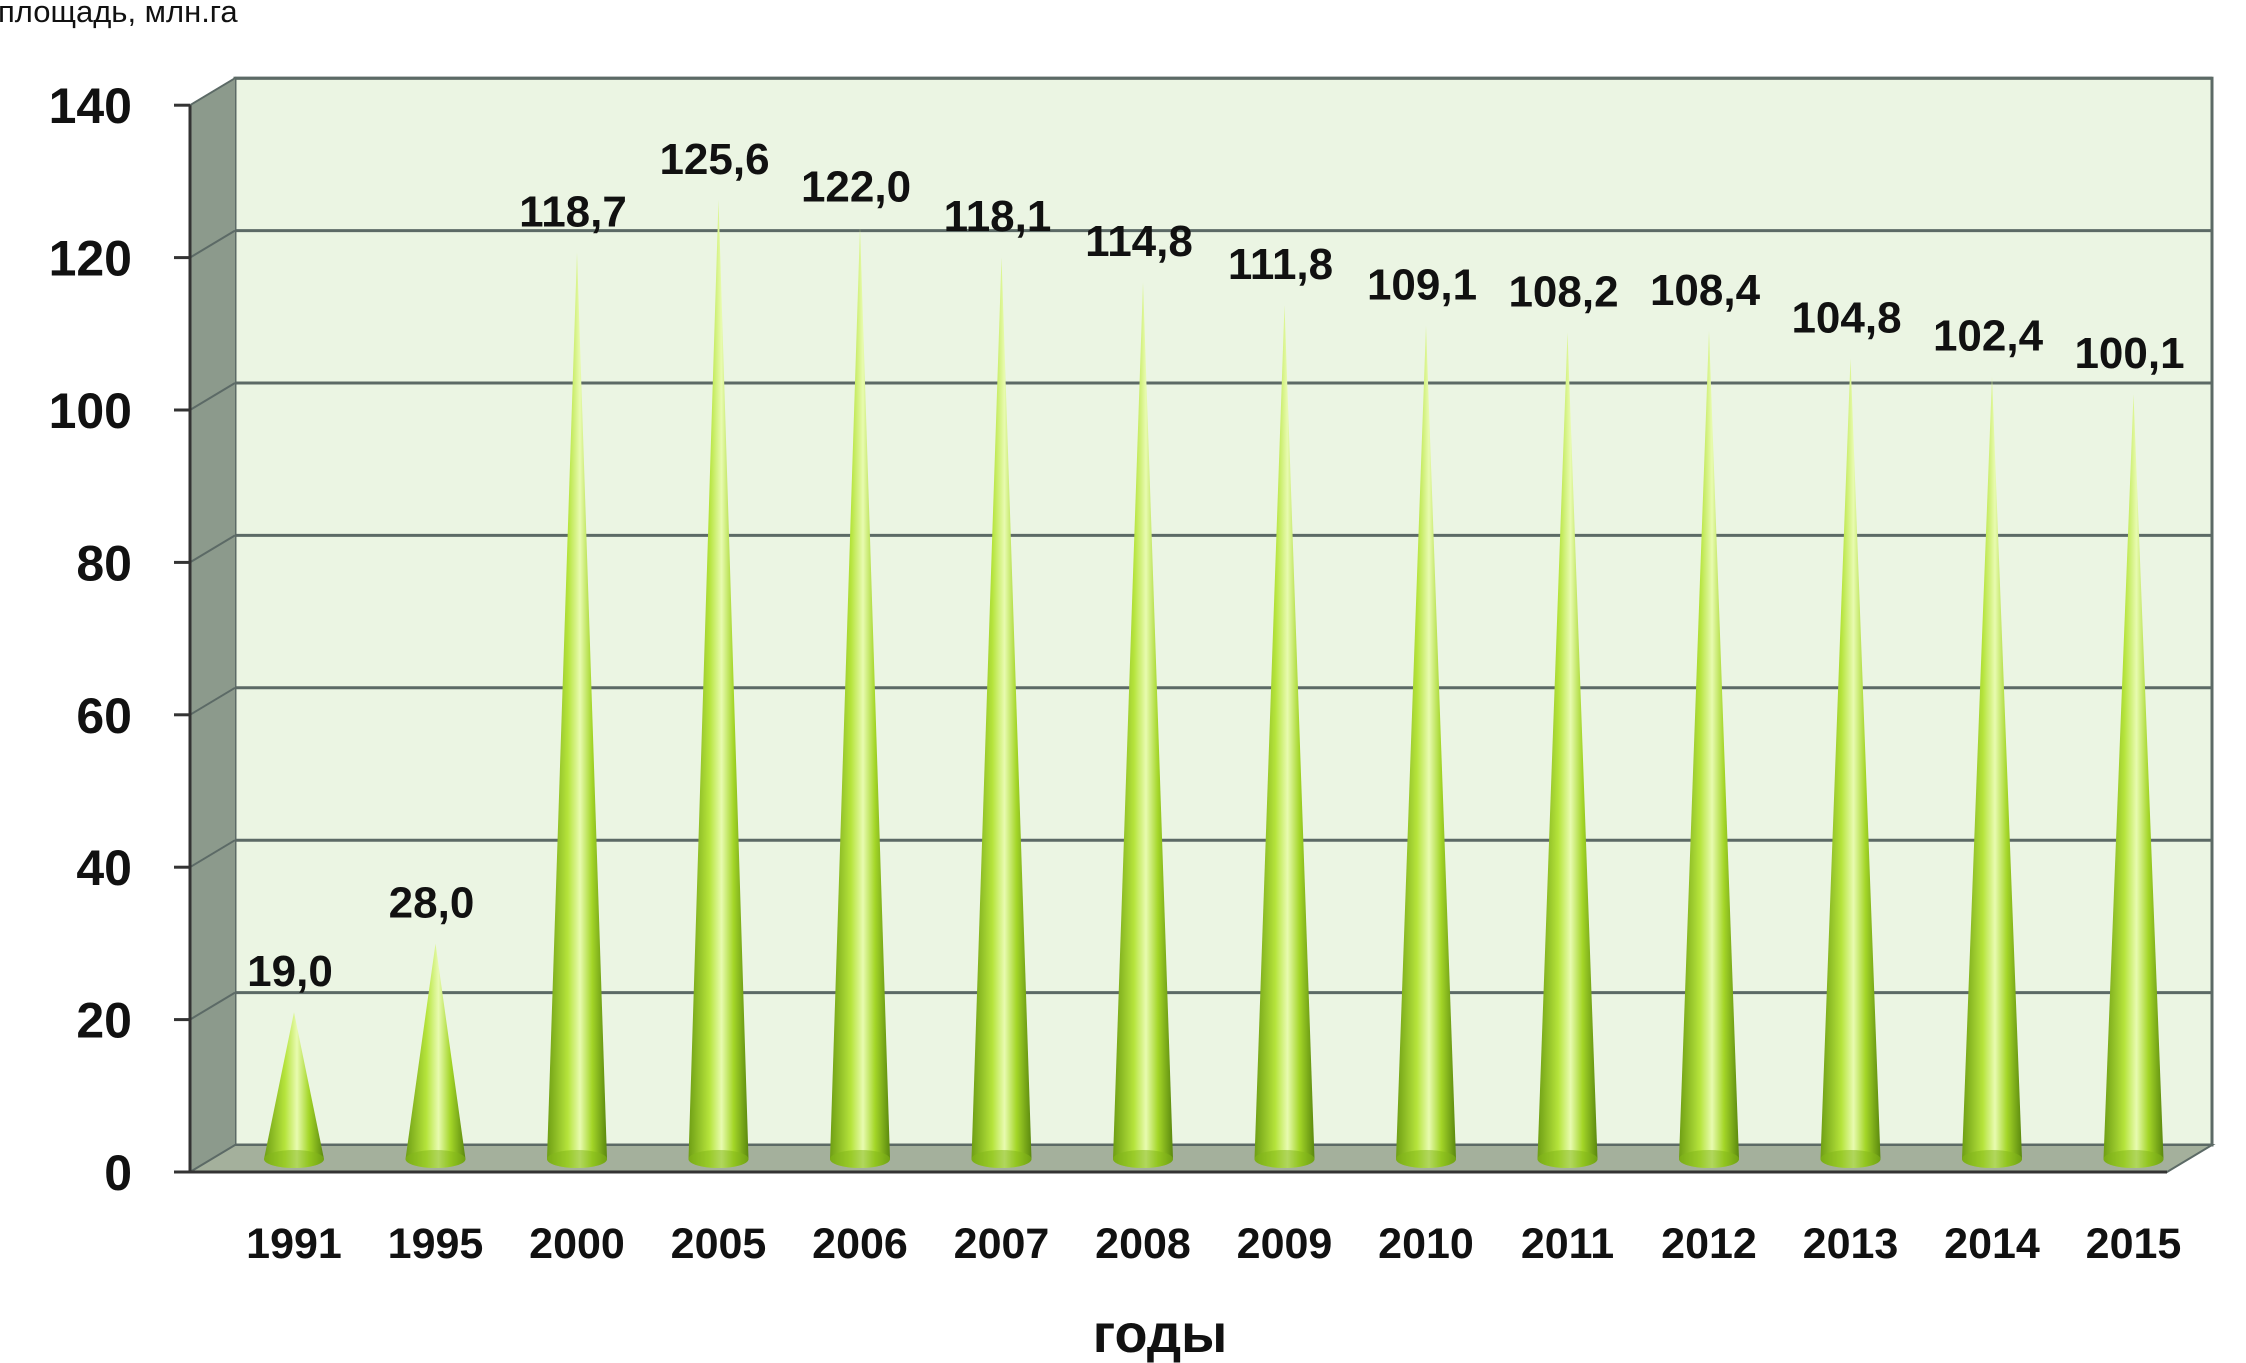 Image resolution: width=2246 pixels, height=1363 pixels. What do you see at coordinates (998, 216) in the screenshot?
I see `data-label: 118,1` at bounding box center [998, 216].